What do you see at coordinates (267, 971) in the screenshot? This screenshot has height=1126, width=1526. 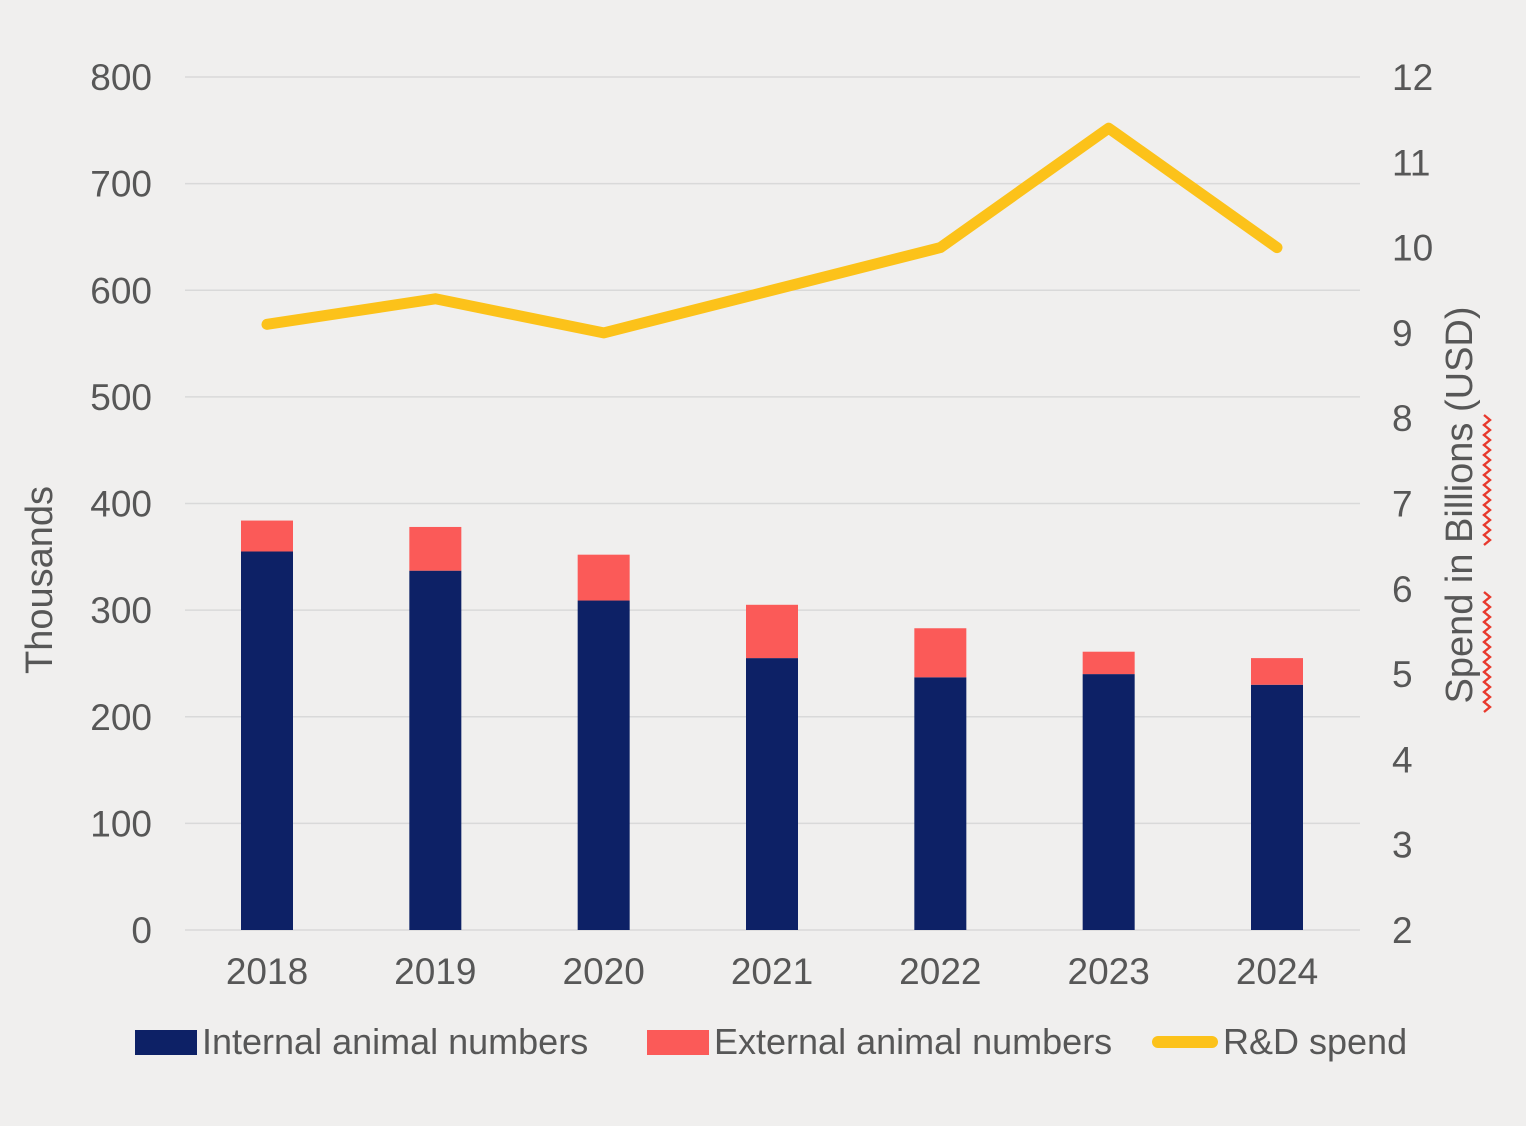 I see `x-axis-label-2018: 2018` at bounding box center [267, 971].